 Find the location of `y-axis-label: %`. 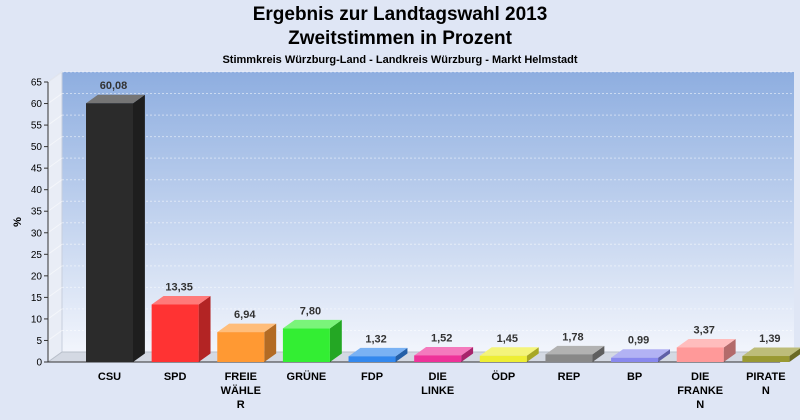

y-axis-label: % is located at coordinates (18, 222).